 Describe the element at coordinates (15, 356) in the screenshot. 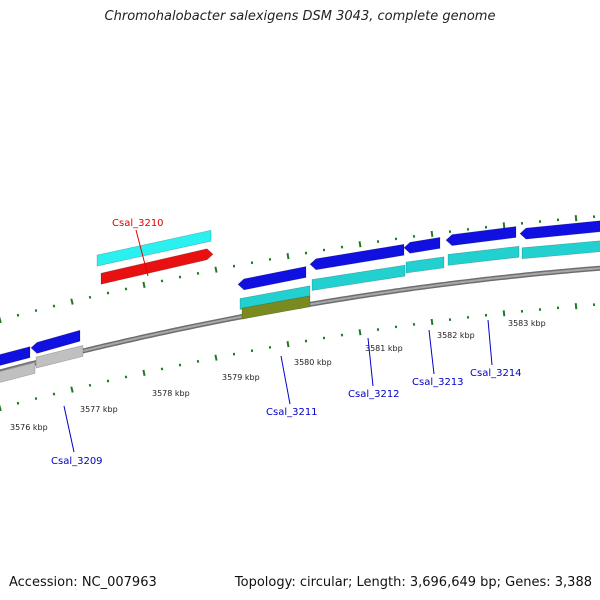

I see `gene-csal-3208-arrow` at that location.